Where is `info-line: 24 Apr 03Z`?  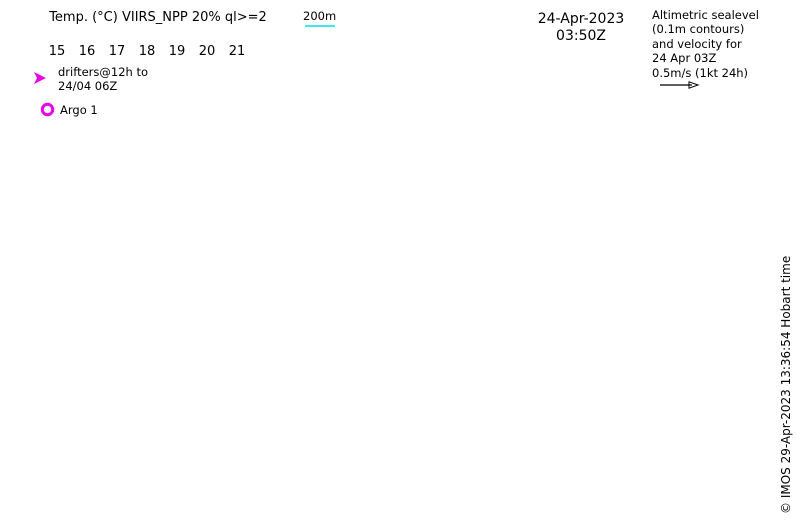
info-line: 24 Apr 03Z is located at coordinates (684, 58).